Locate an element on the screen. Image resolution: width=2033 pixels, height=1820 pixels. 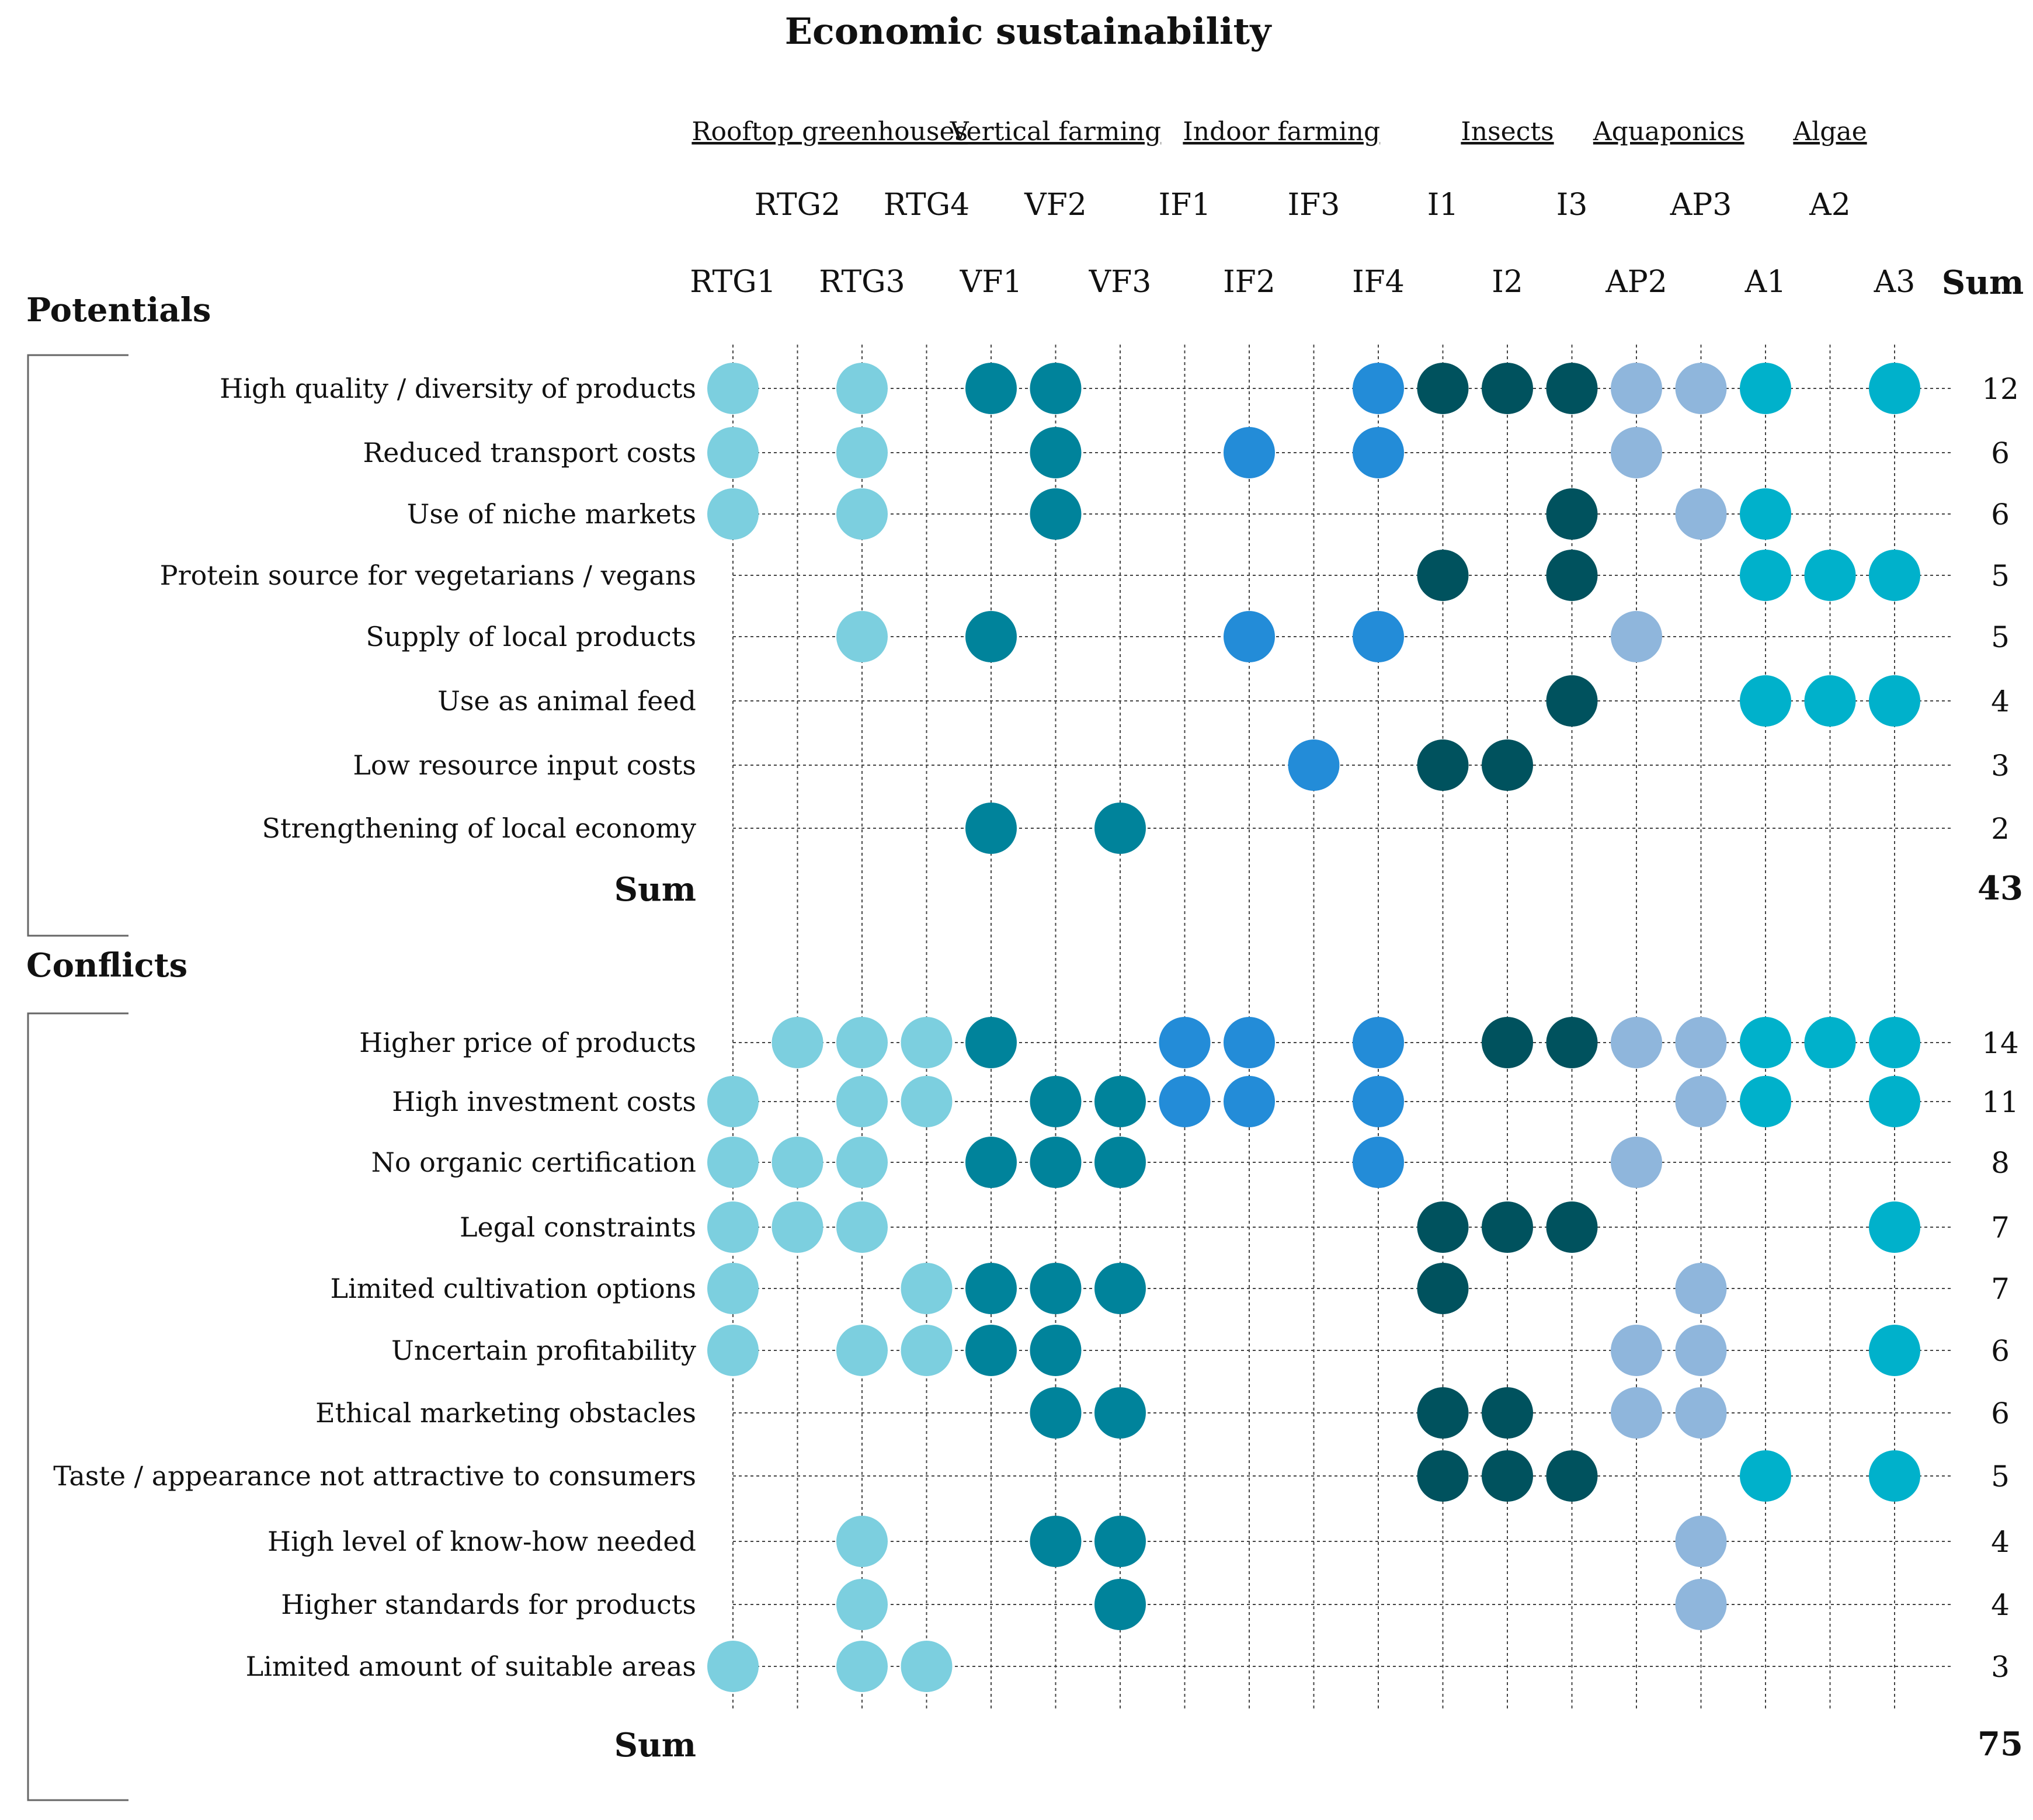
dot-taste-appearance-not-attractive-to-consumers-i1 is located at coordinates (1443, 1476).